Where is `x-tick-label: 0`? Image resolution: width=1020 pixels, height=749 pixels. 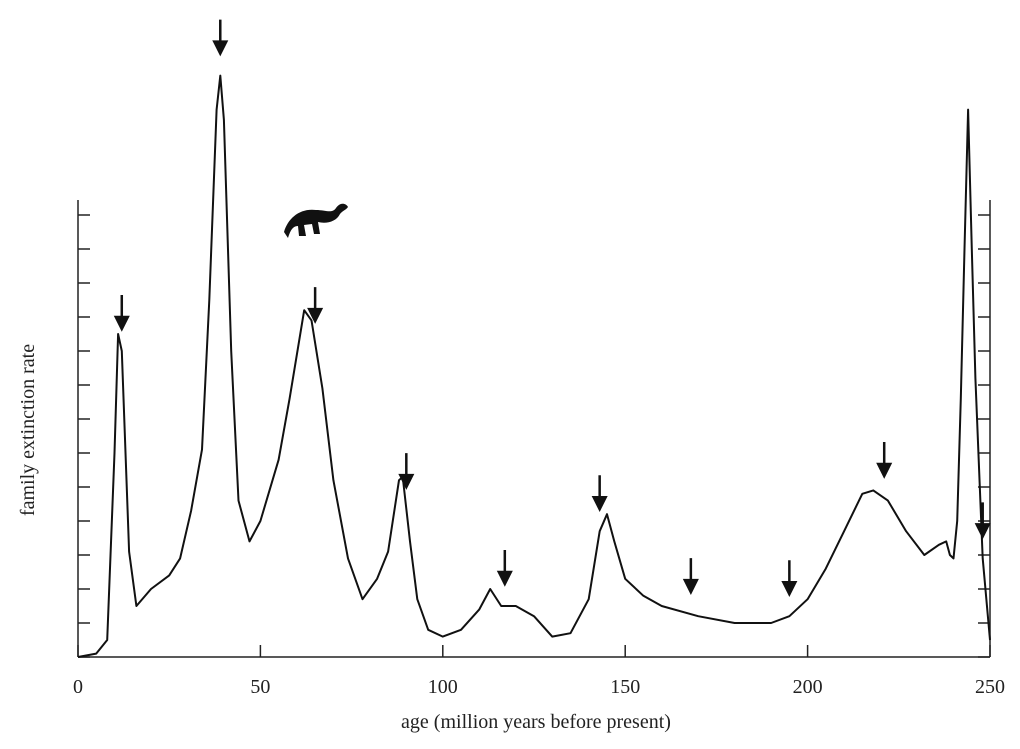 x-tick-label: 0 is located at coordinates (78, 687).